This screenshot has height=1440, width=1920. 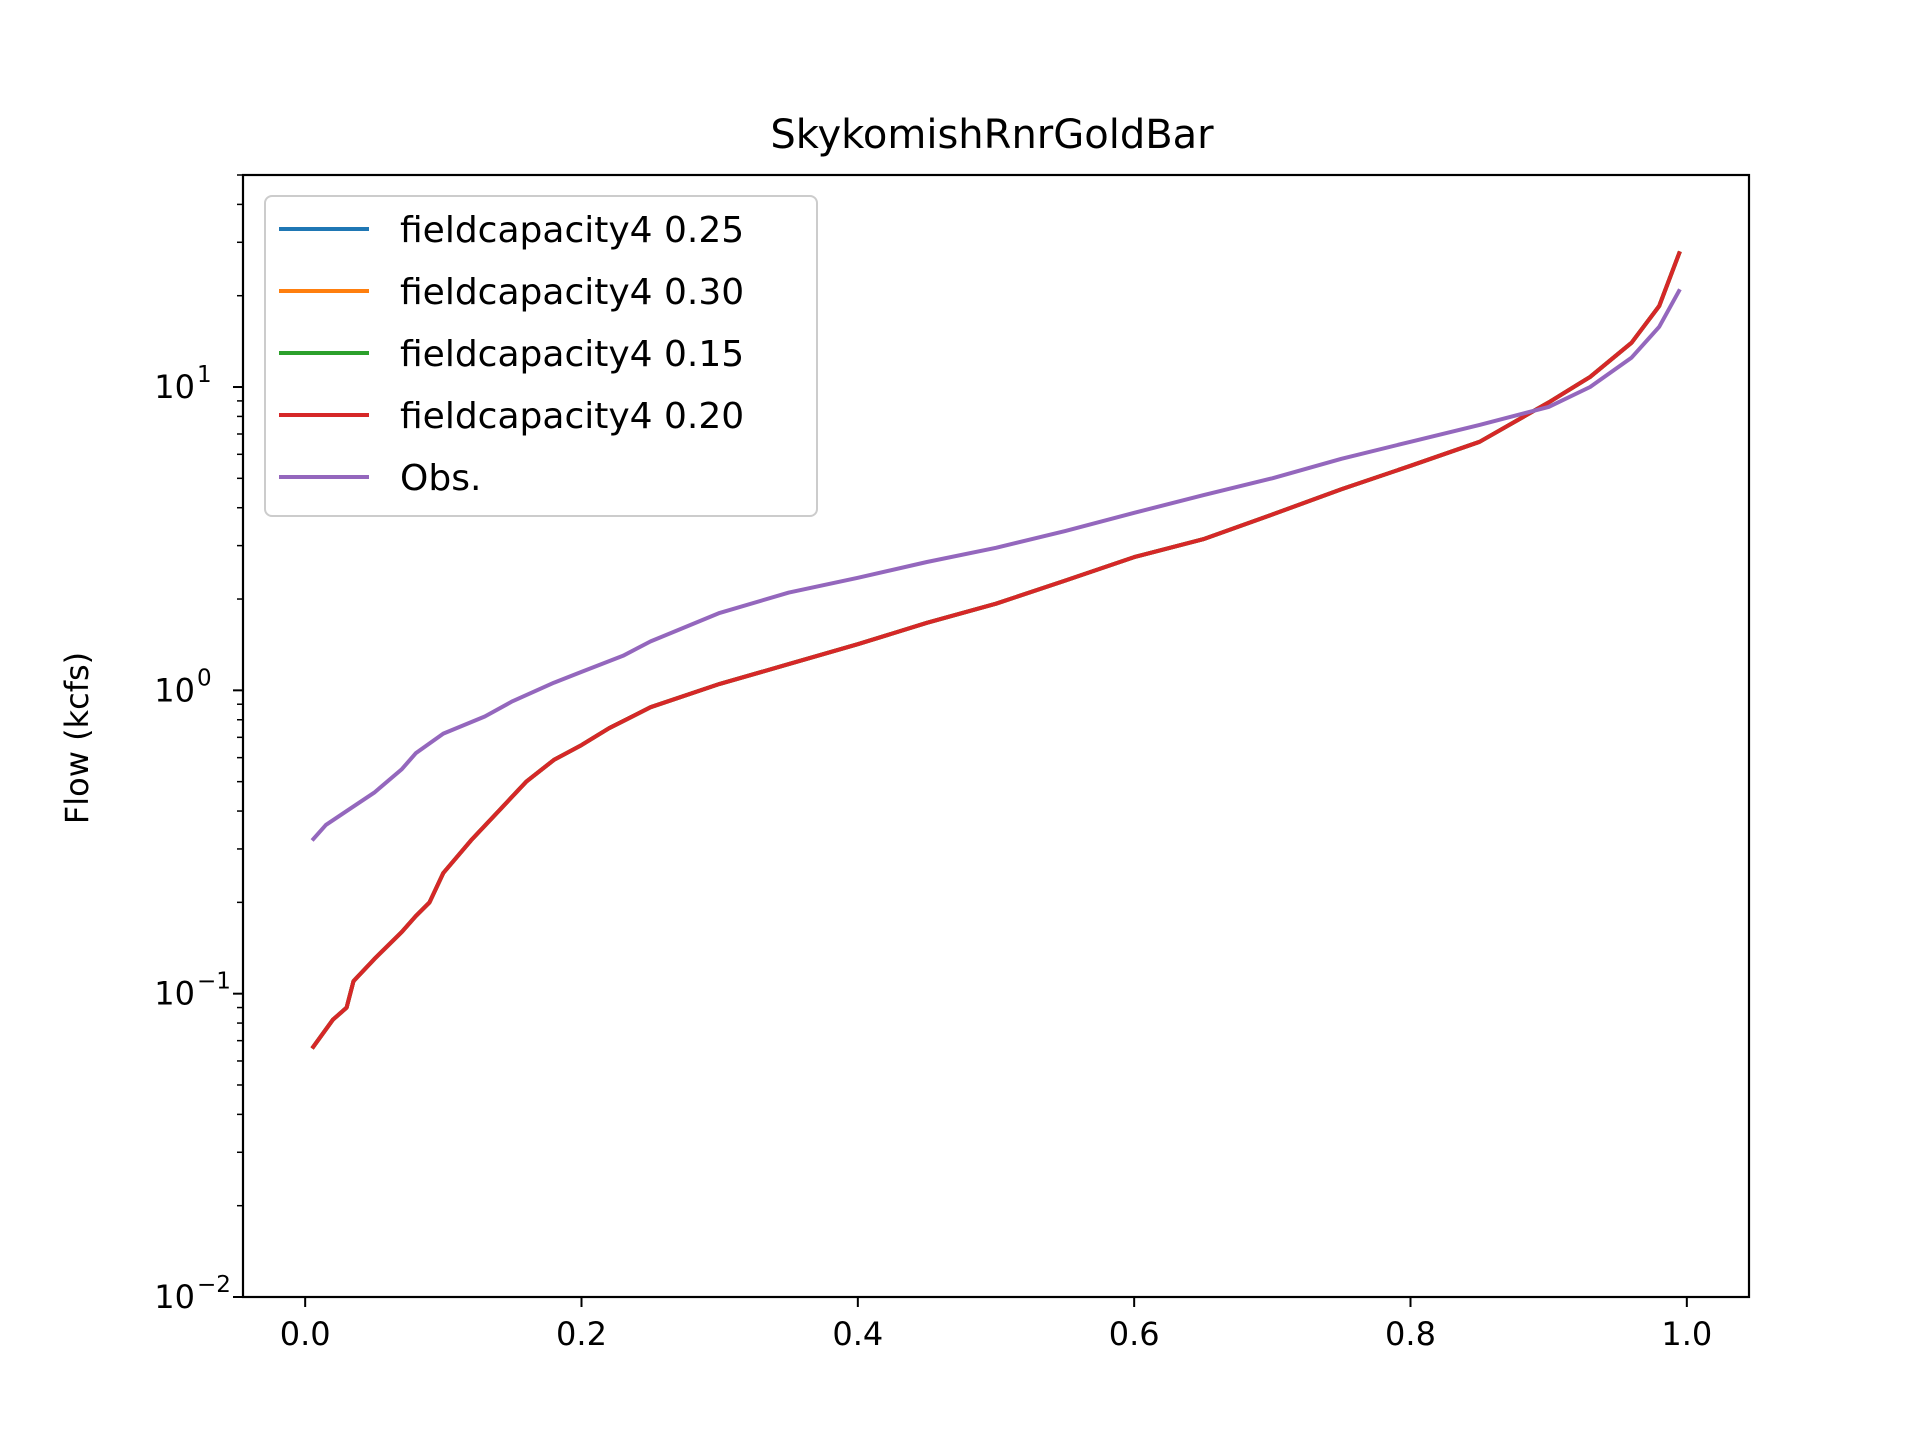 What do you see at coordinates (1686, 1334) in the screenshot?
I see `x-tick-label: 1.0` at bounding box center [1686, 1334].